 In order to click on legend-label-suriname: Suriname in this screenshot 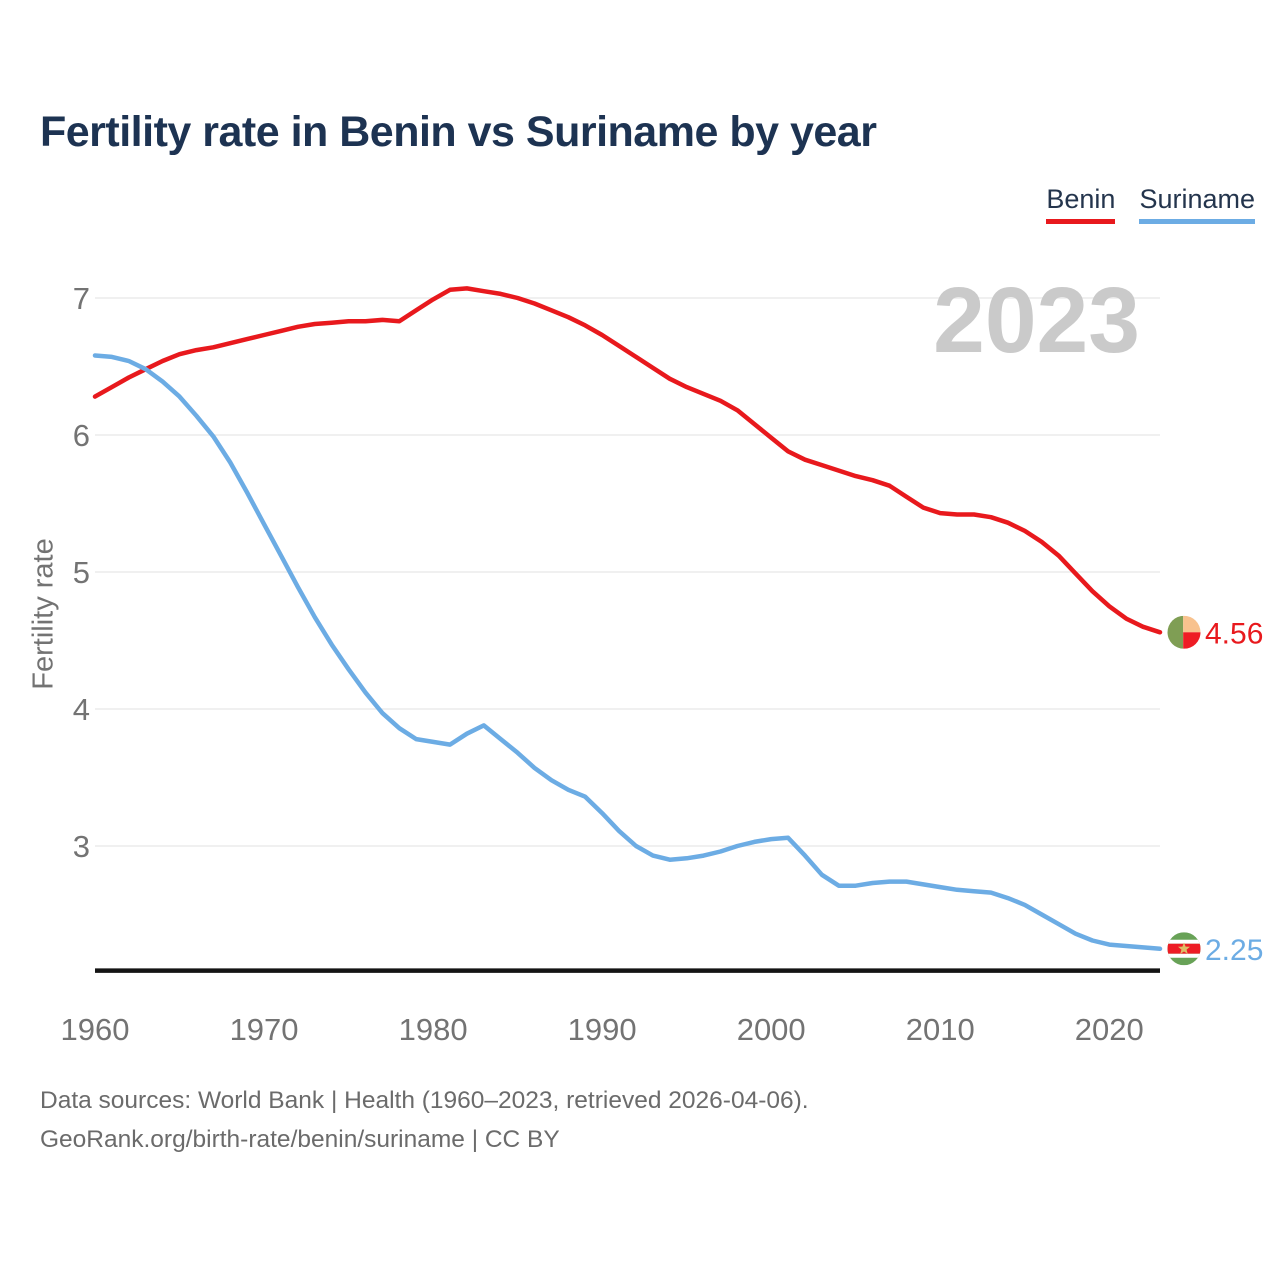, I will do `click(1197, 199)`.